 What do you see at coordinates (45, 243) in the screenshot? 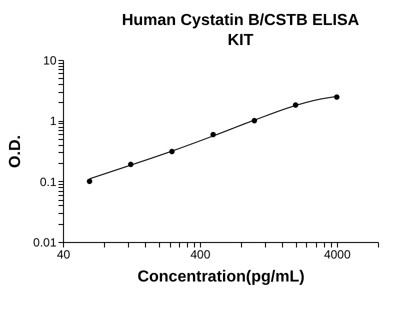
I see `y-tick-label: 0.01` at bounding box center [45, 243].